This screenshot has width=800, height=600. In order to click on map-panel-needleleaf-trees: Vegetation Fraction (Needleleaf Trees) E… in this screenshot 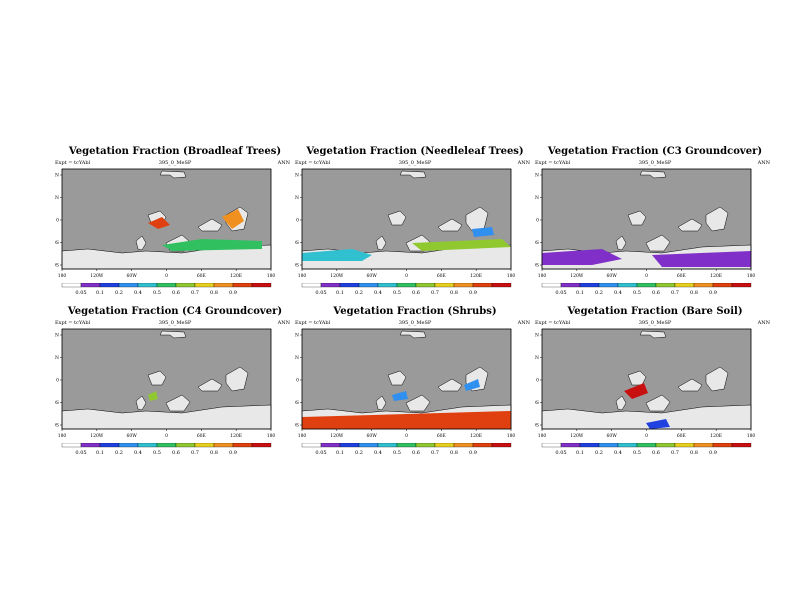, I will do `click(415, 226)`.